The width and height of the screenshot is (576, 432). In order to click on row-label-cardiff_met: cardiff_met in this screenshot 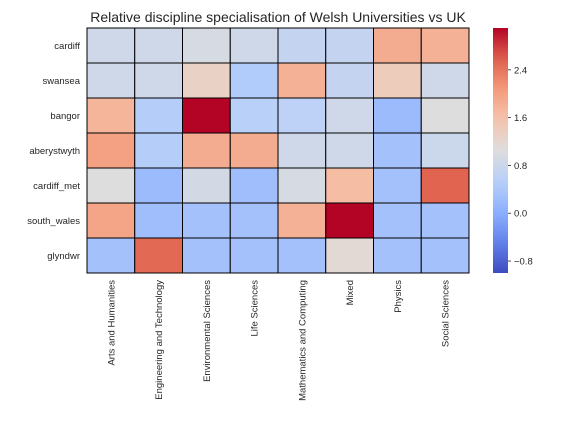, I will do `click(56, 186)`.